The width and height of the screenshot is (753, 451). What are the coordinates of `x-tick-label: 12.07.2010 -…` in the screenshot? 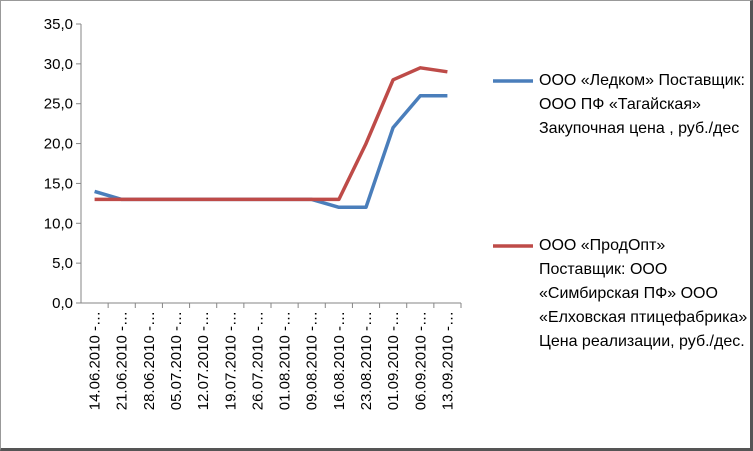 It's located at (203, 360).